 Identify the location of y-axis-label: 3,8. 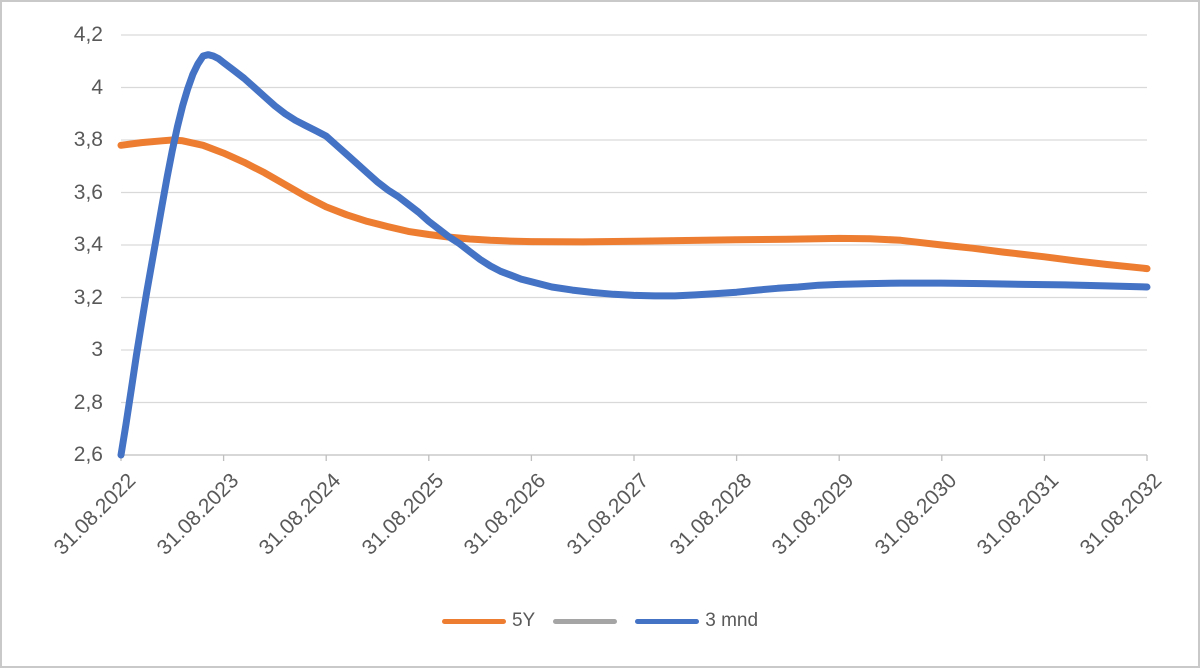
(88, 139).